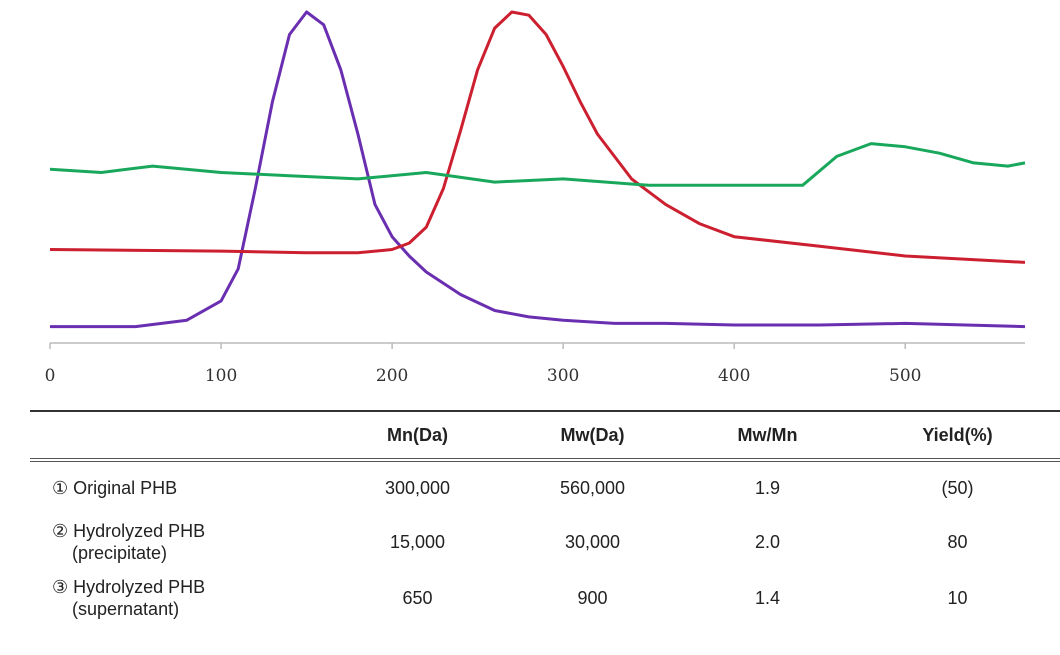  I want to click on table-row: ① Original PHB 300,000 560,000 1.9 (50), so click(545, 487).